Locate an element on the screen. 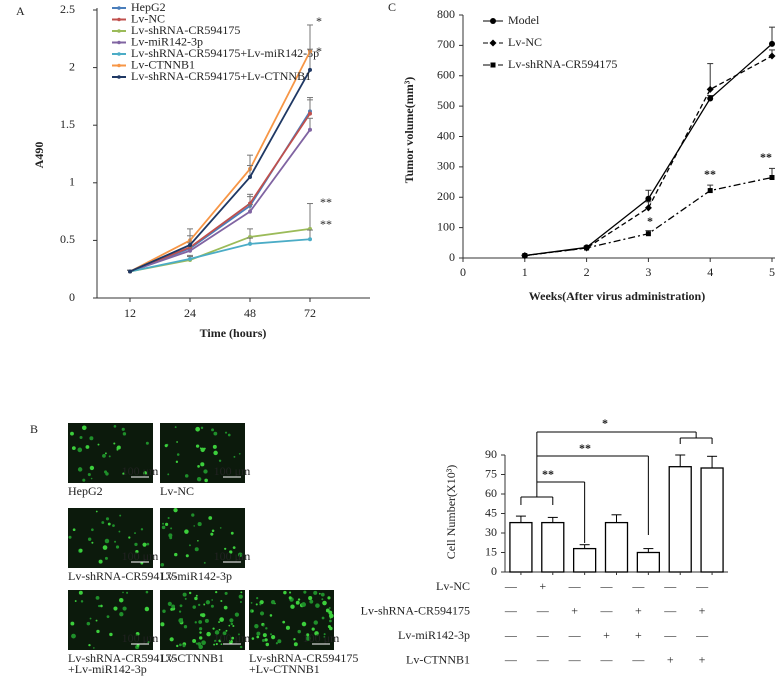  y-axis-label: Cell Number(X10³) is located at coordinates (451, 512).